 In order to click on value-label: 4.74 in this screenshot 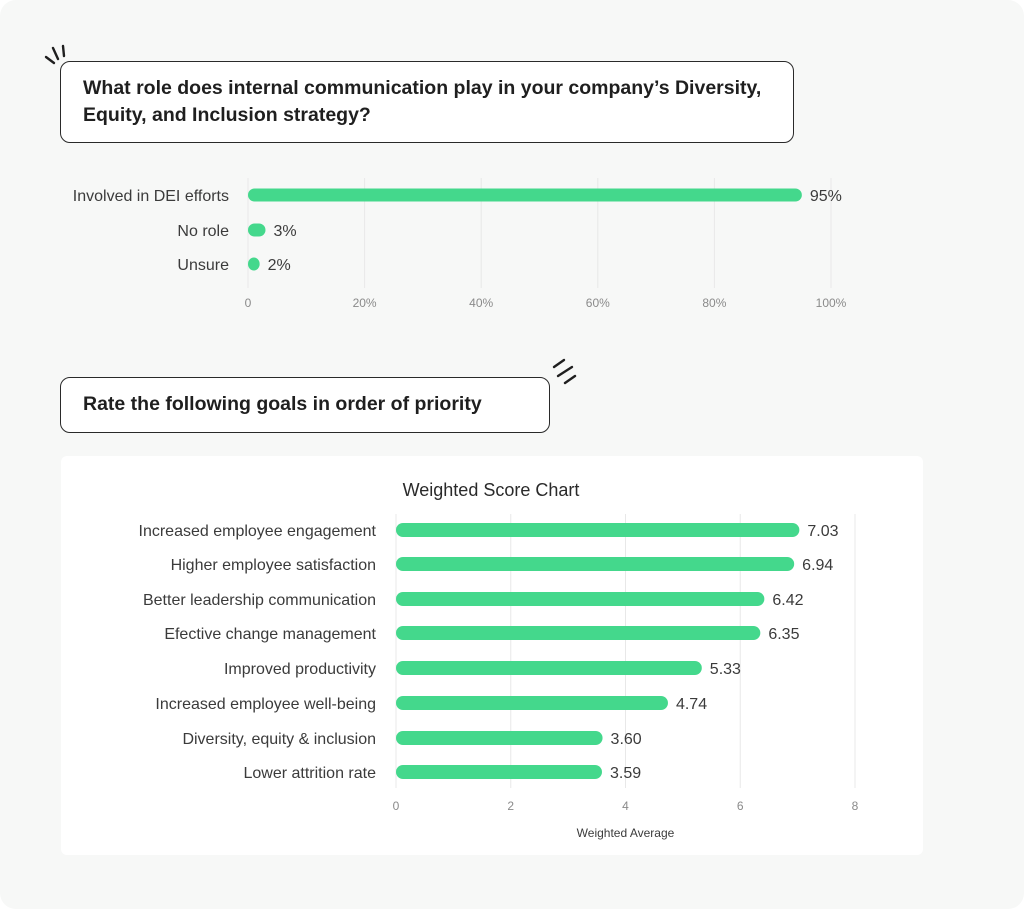, I will do `click(691, 704)`.